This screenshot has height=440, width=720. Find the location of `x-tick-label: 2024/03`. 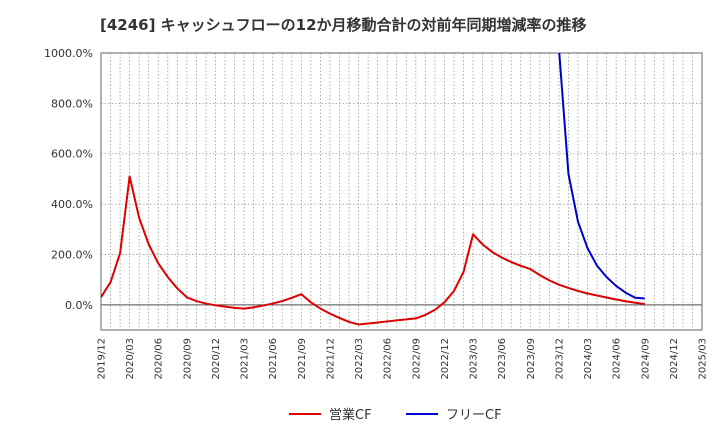

x-tick-label: 2024/03 is located at coordinates (588, 359).